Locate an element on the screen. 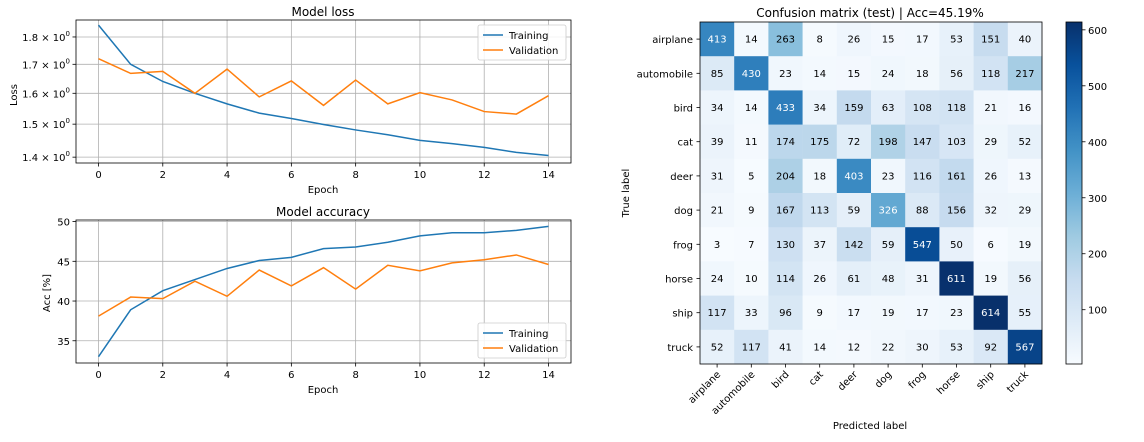 The height and width of the screenshot is (442, 1144). cm-cell-value: 103 is located at coordinates (956, 142).